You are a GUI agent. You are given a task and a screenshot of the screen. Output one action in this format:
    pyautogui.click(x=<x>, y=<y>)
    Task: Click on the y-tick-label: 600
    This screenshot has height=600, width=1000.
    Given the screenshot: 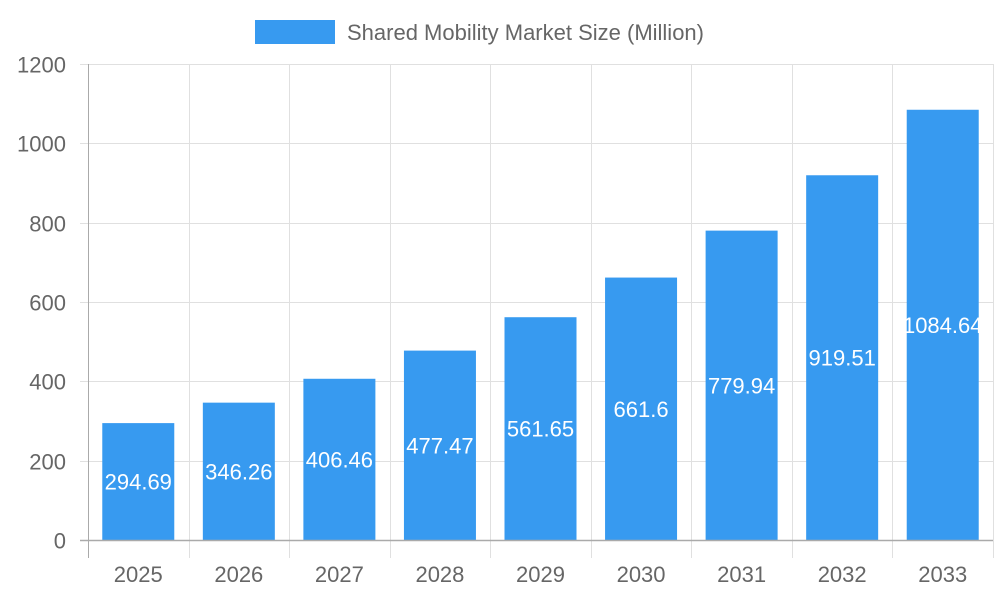 What is the action you would take?
    pyautogui.click(x=47, y=303)
    